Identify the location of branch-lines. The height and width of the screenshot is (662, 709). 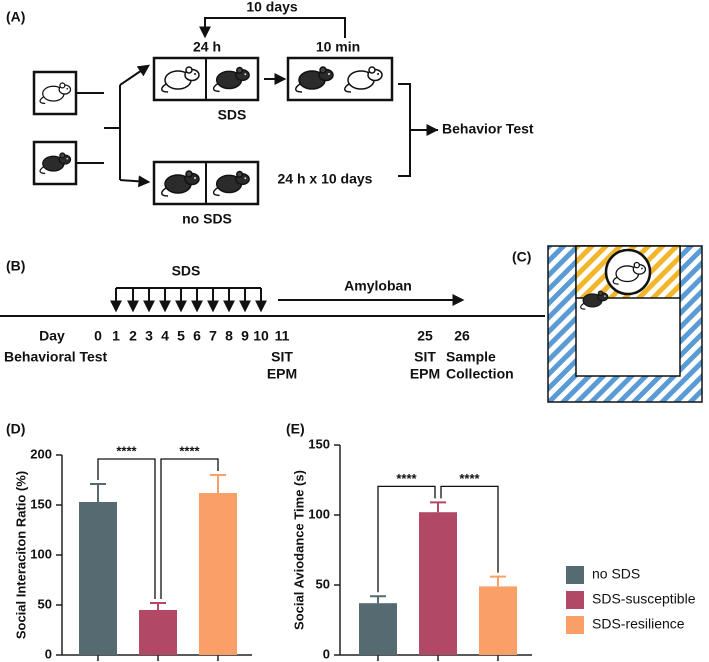
(98, 132).